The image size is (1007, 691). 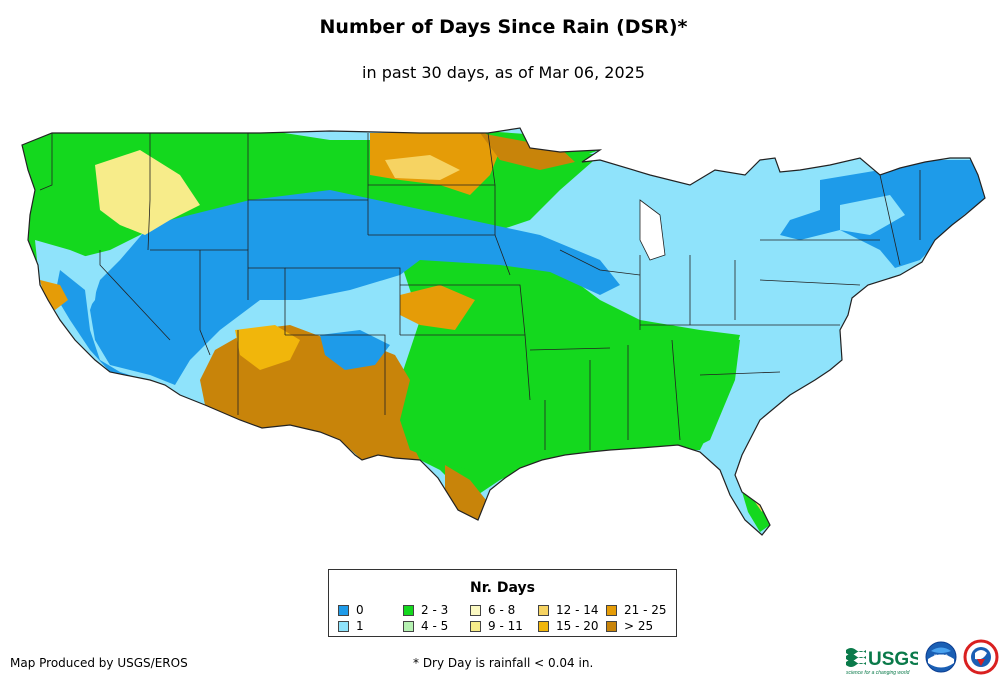 I want to click on noaa-logo: noaa, so click(x=941, y=657).